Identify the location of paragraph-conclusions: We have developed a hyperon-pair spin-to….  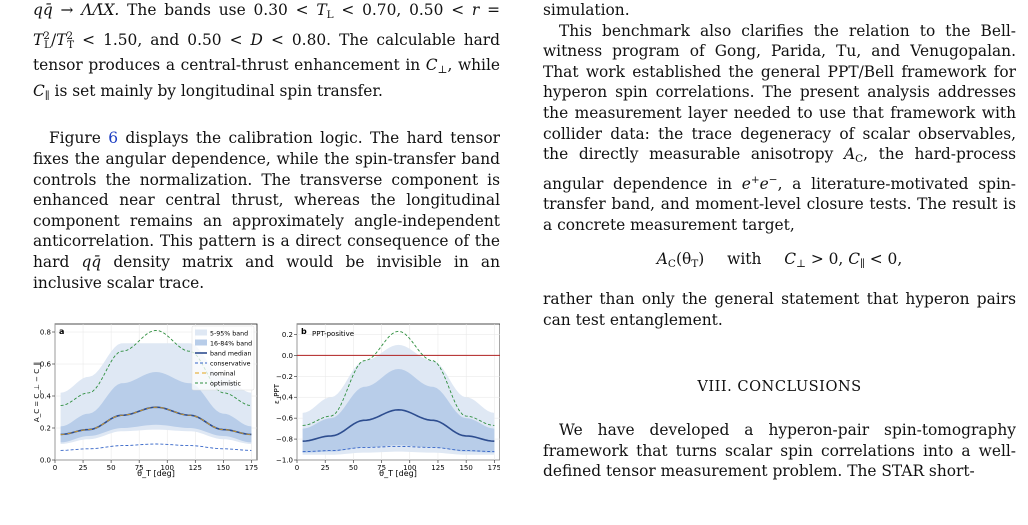
(779, 450).